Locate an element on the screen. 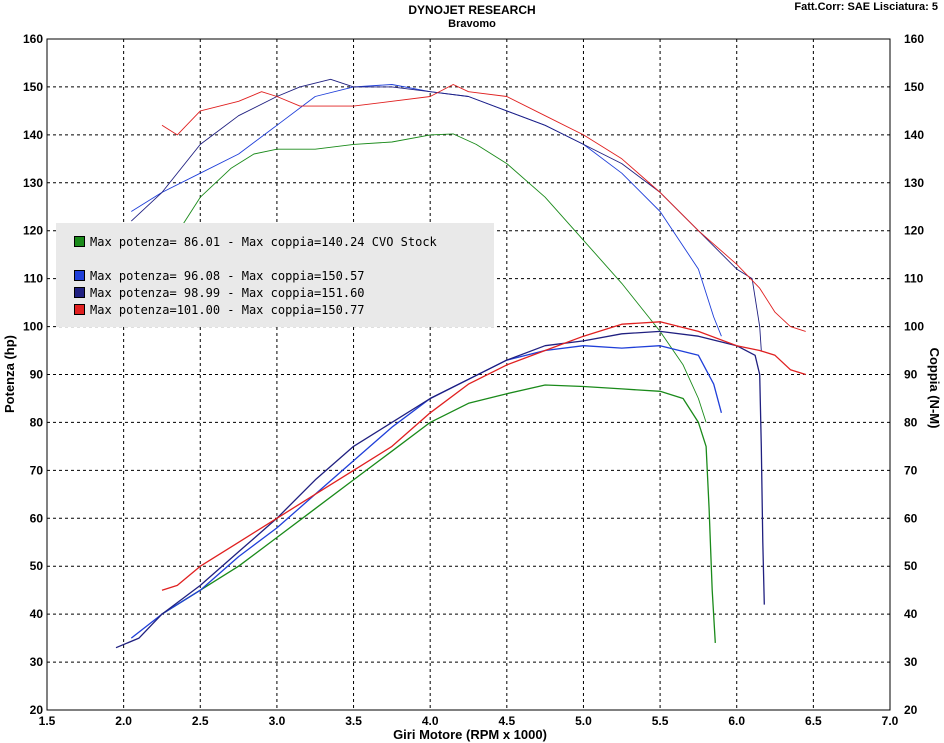 The width and height of the screenshot is (944, 743). x-axis-label: Giri Motore (RPM x 1000) is located at coordinates (470, 734).